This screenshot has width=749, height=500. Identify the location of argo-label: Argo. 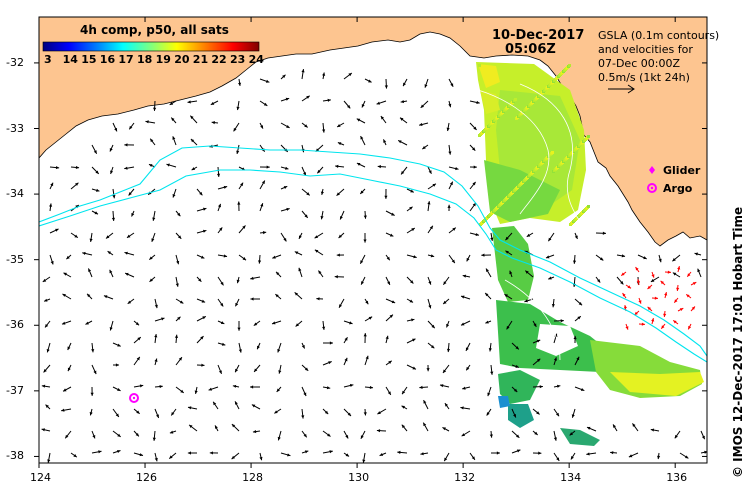
(677, 189).